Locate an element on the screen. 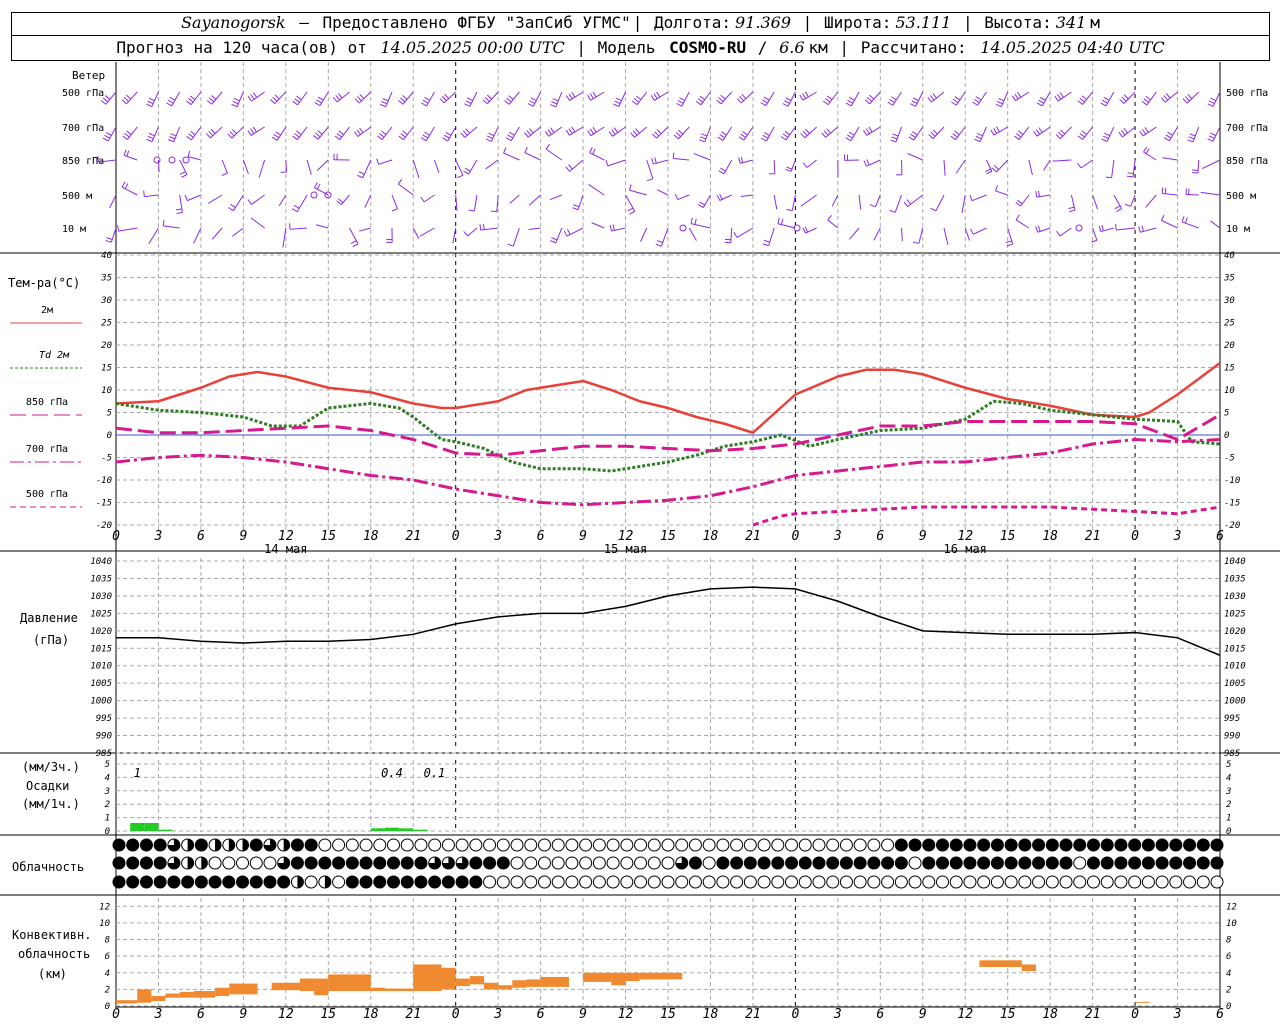 Image resolution: width=1280 pixels, height=1024 pixels. time-tick-label-bottom: 18 is located at coordinates (371, 1014).